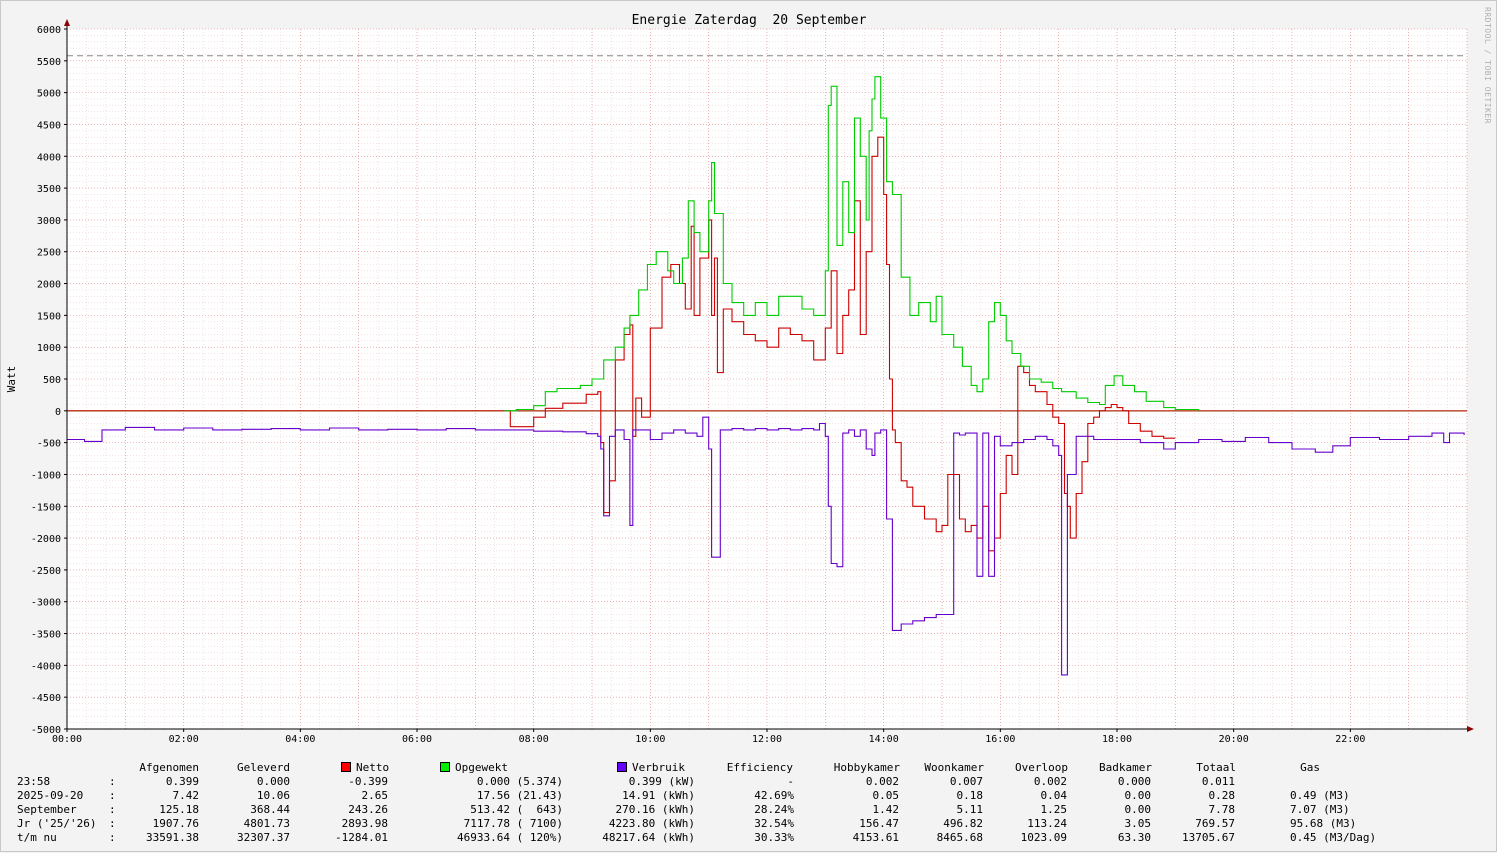  I want to click on header-geleverd: Geleverd, so click(263, 767).